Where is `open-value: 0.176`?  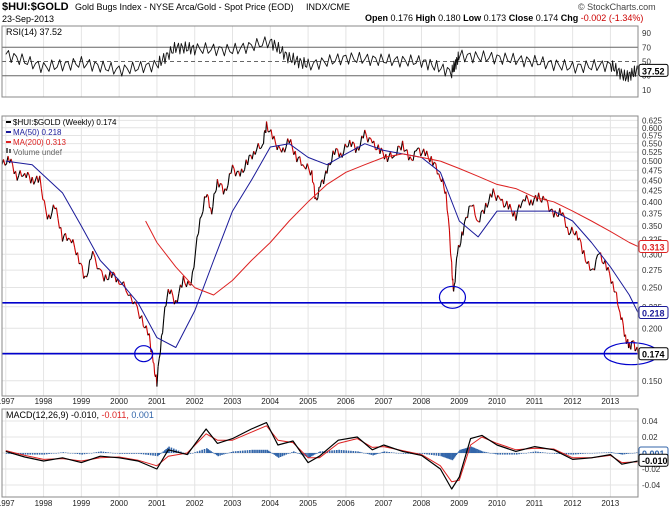
open-value: 0.176 is located at coordinates (402, 18).